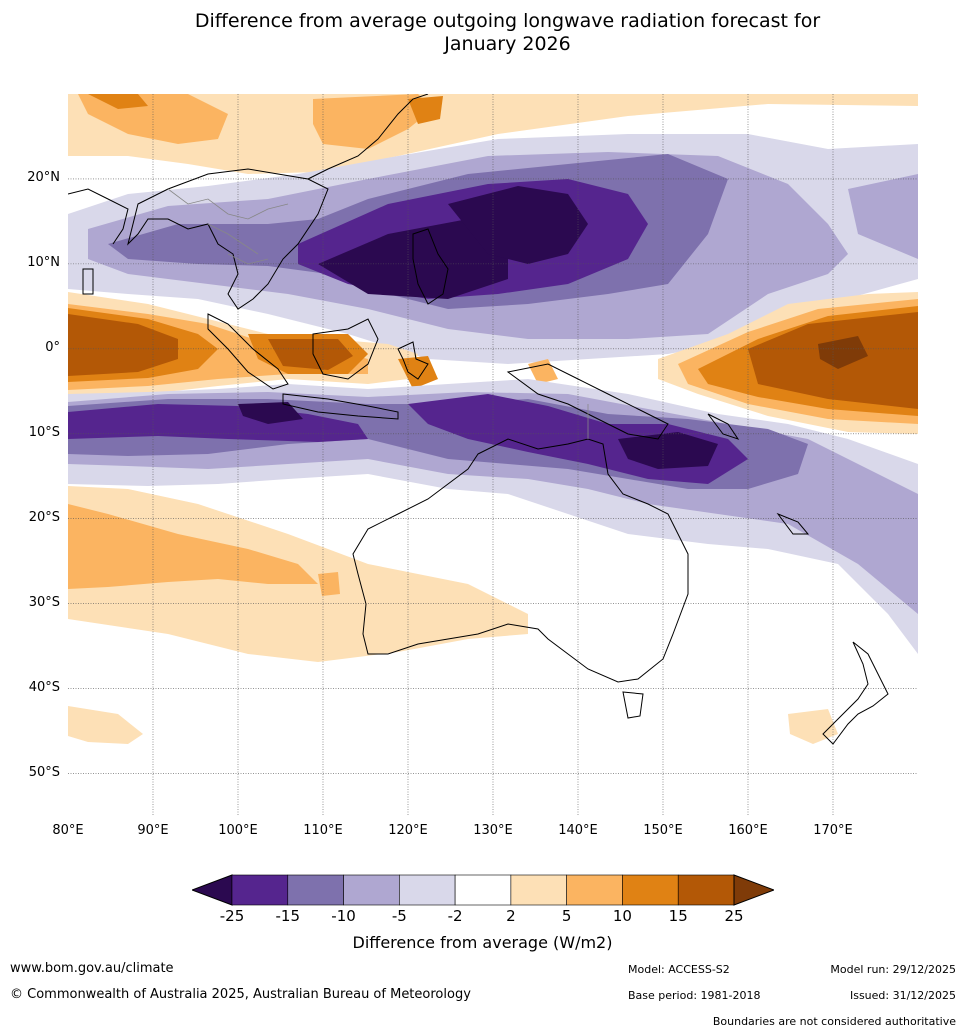  I want to click on footer-base-period: Base period: 1981-2018, so click(694, 995).